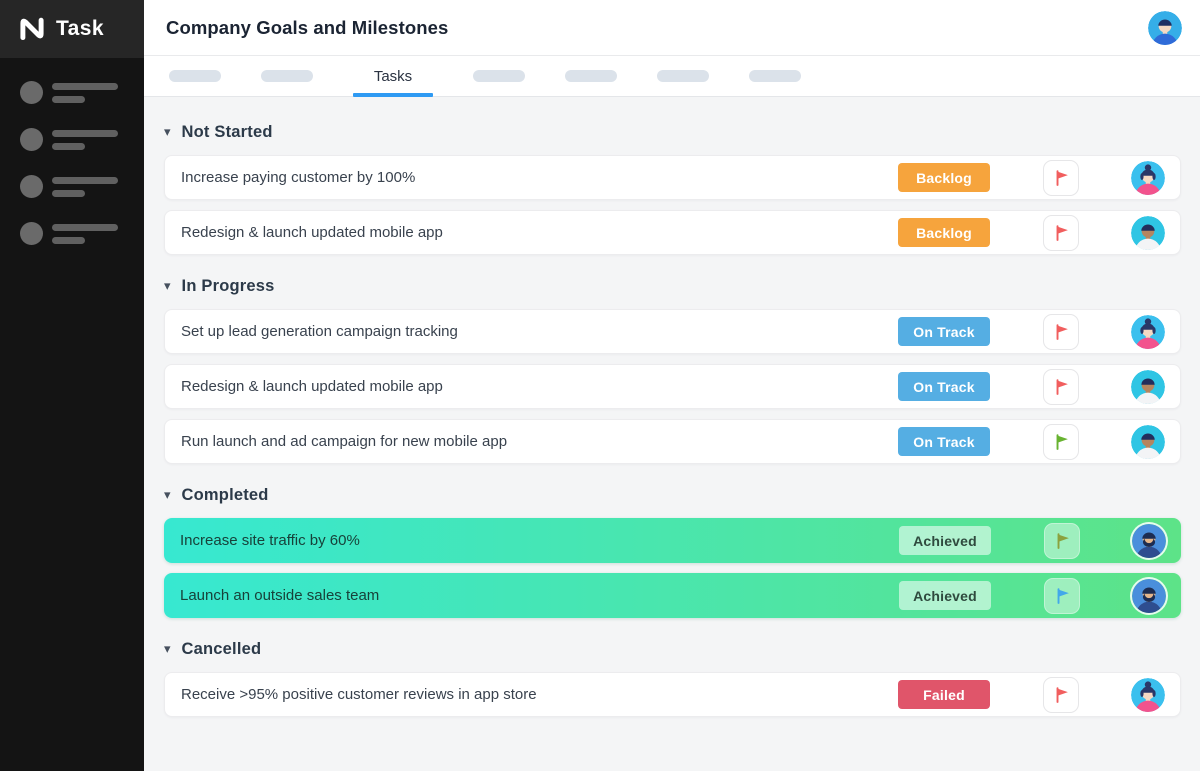 This screenshot has height=771, width=1200. What do you see at coordinates (672, 286) in the screenshot?
I see `section-header-in-progress: ▾ In Progress` at bounding box center [672, 286].